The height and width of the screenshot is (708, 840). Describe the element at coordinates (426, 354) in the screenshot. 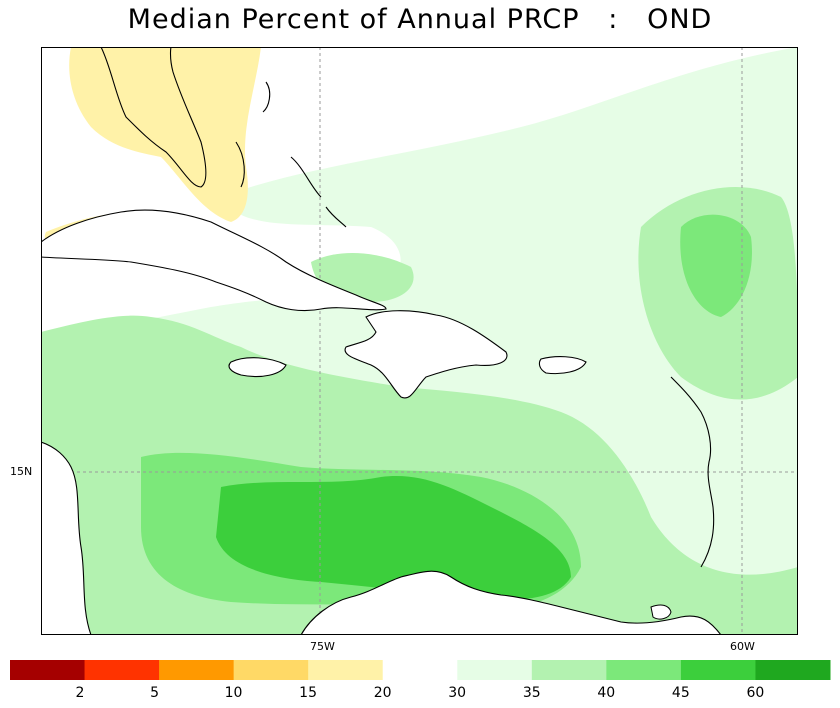

I see `hispaniola-coast` at that location.